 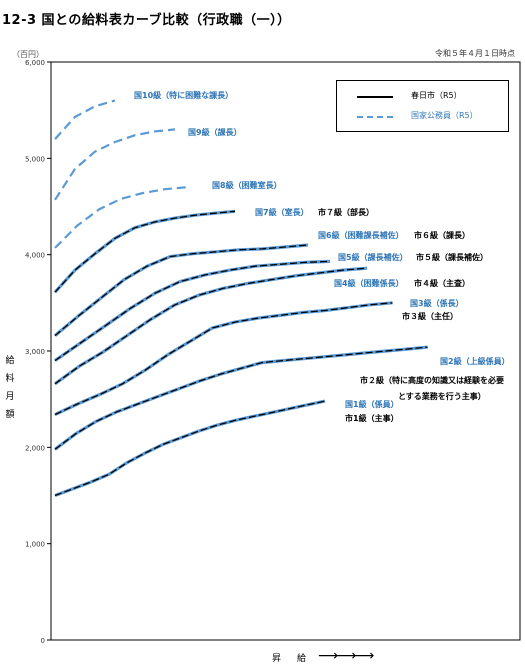 I want to click on x-axis-title-text: 昇給, so click(x=297, y=659).